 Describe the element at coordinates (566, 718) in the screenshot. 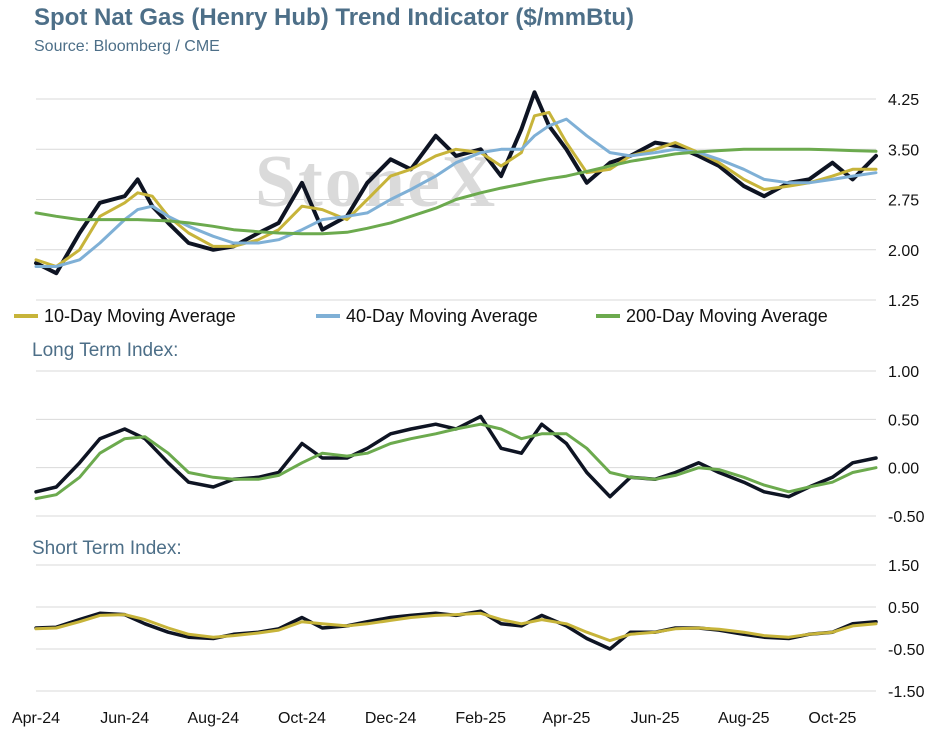

I see `x-tick-label: Apr-25` at that location.